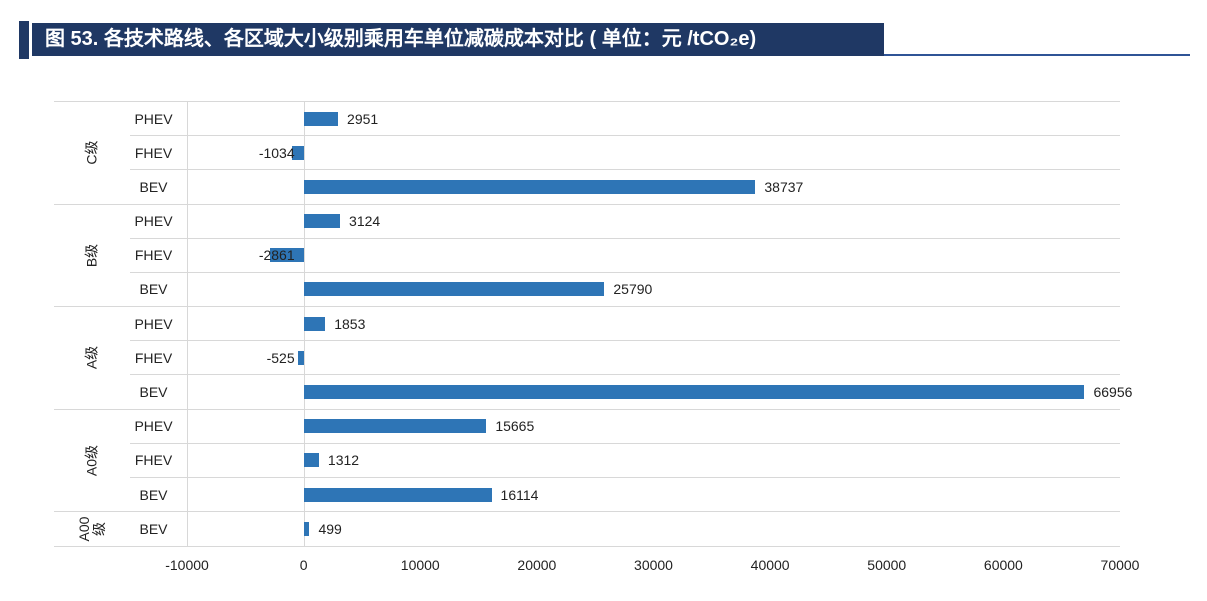  I want to click on x-tick-label: 10000, so click(420, 565).